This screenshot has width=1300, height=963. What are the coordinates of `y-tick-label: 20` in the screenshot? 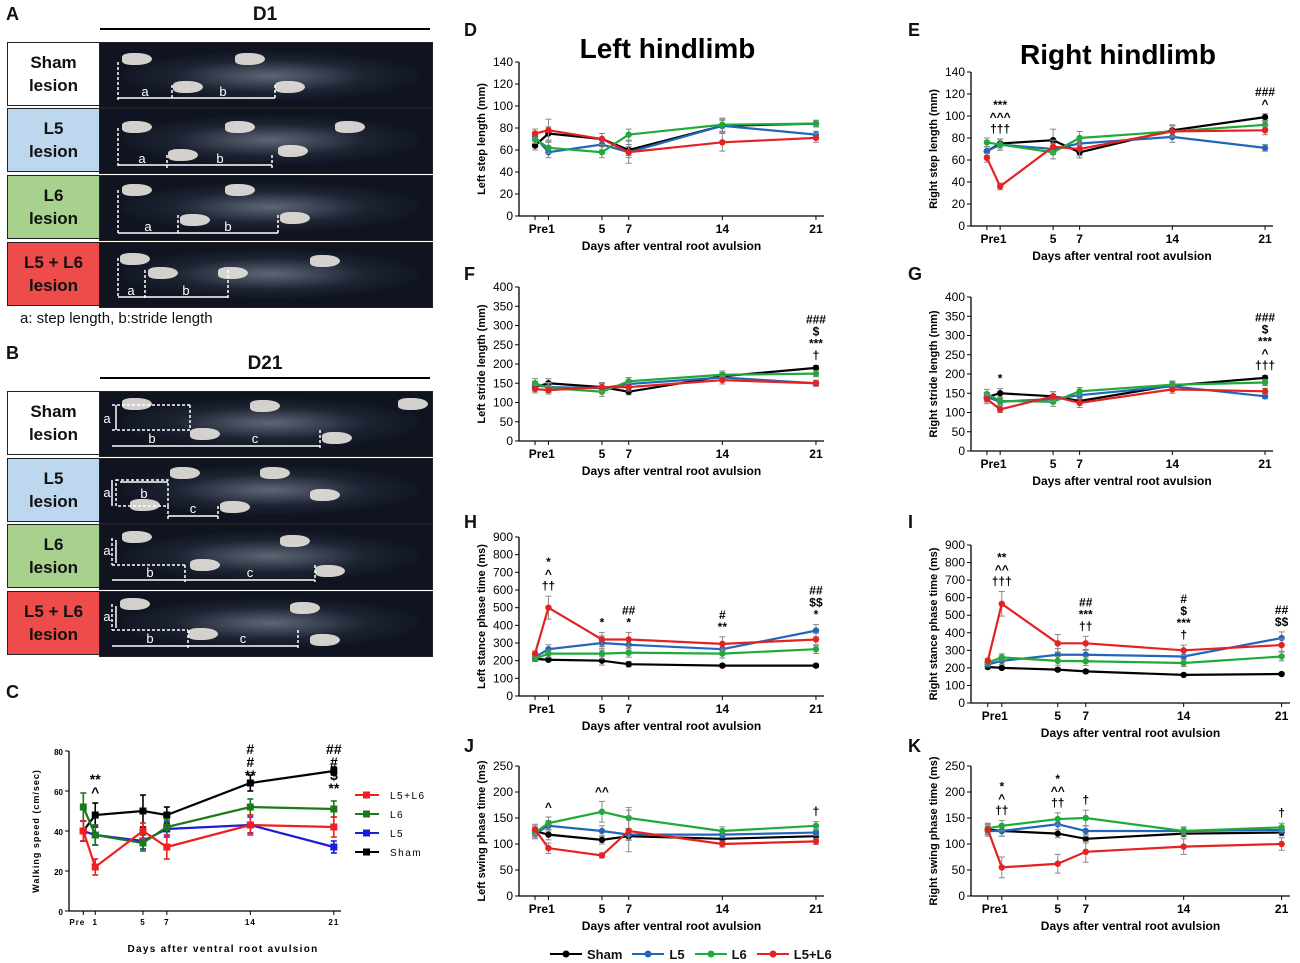 It's located at (959, 204).